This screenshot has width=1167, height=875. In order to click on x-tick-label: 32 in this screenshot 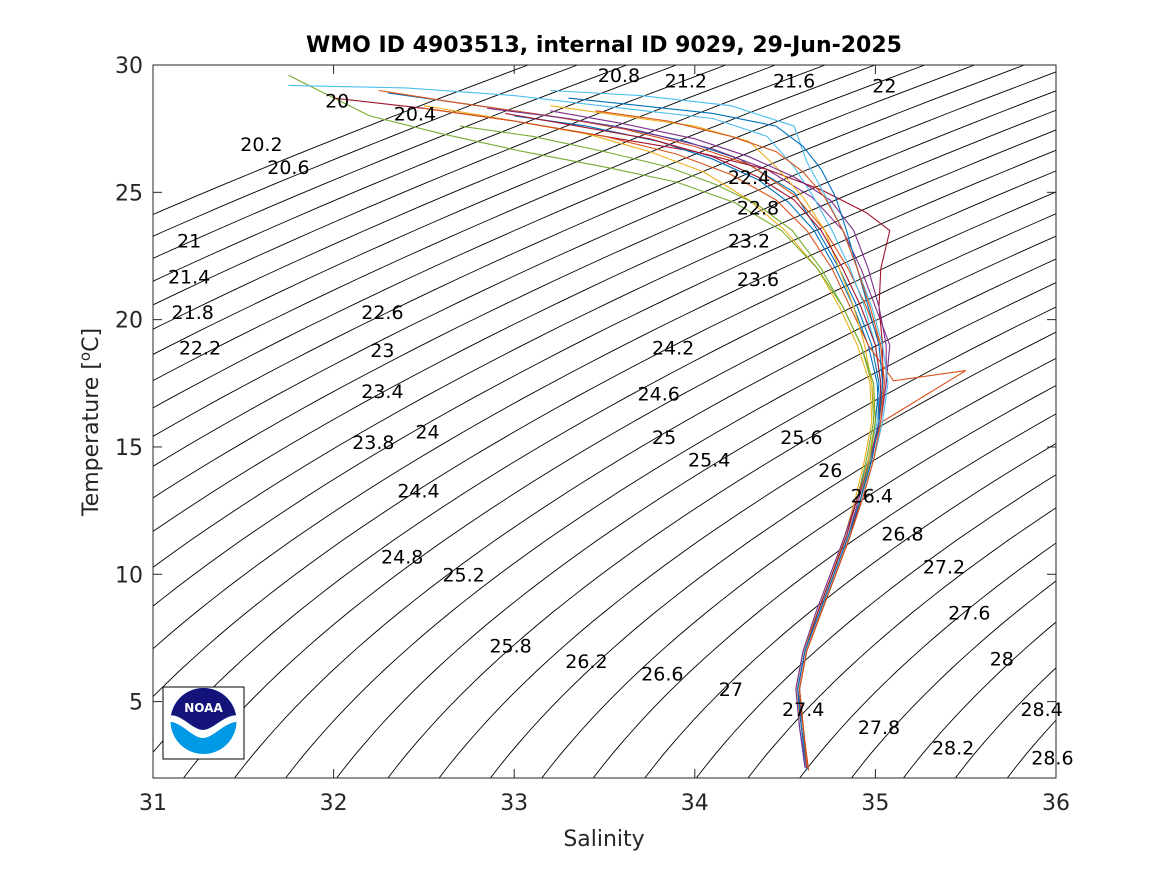, I will do `click(334, 803)`.